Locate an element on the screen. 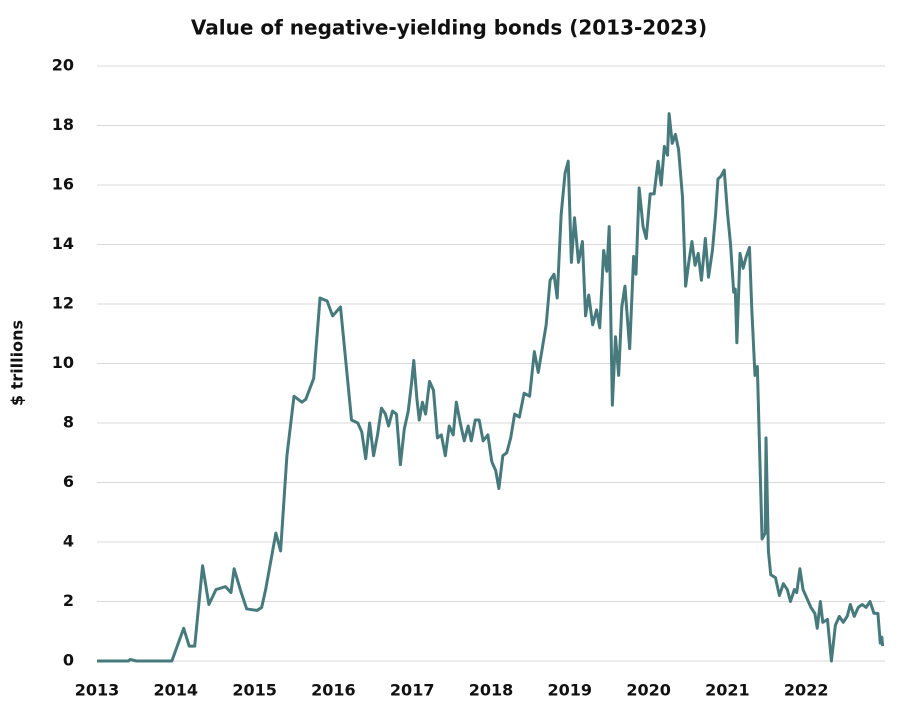  y-tick-label: 8 is located at coordinates (68, 422).